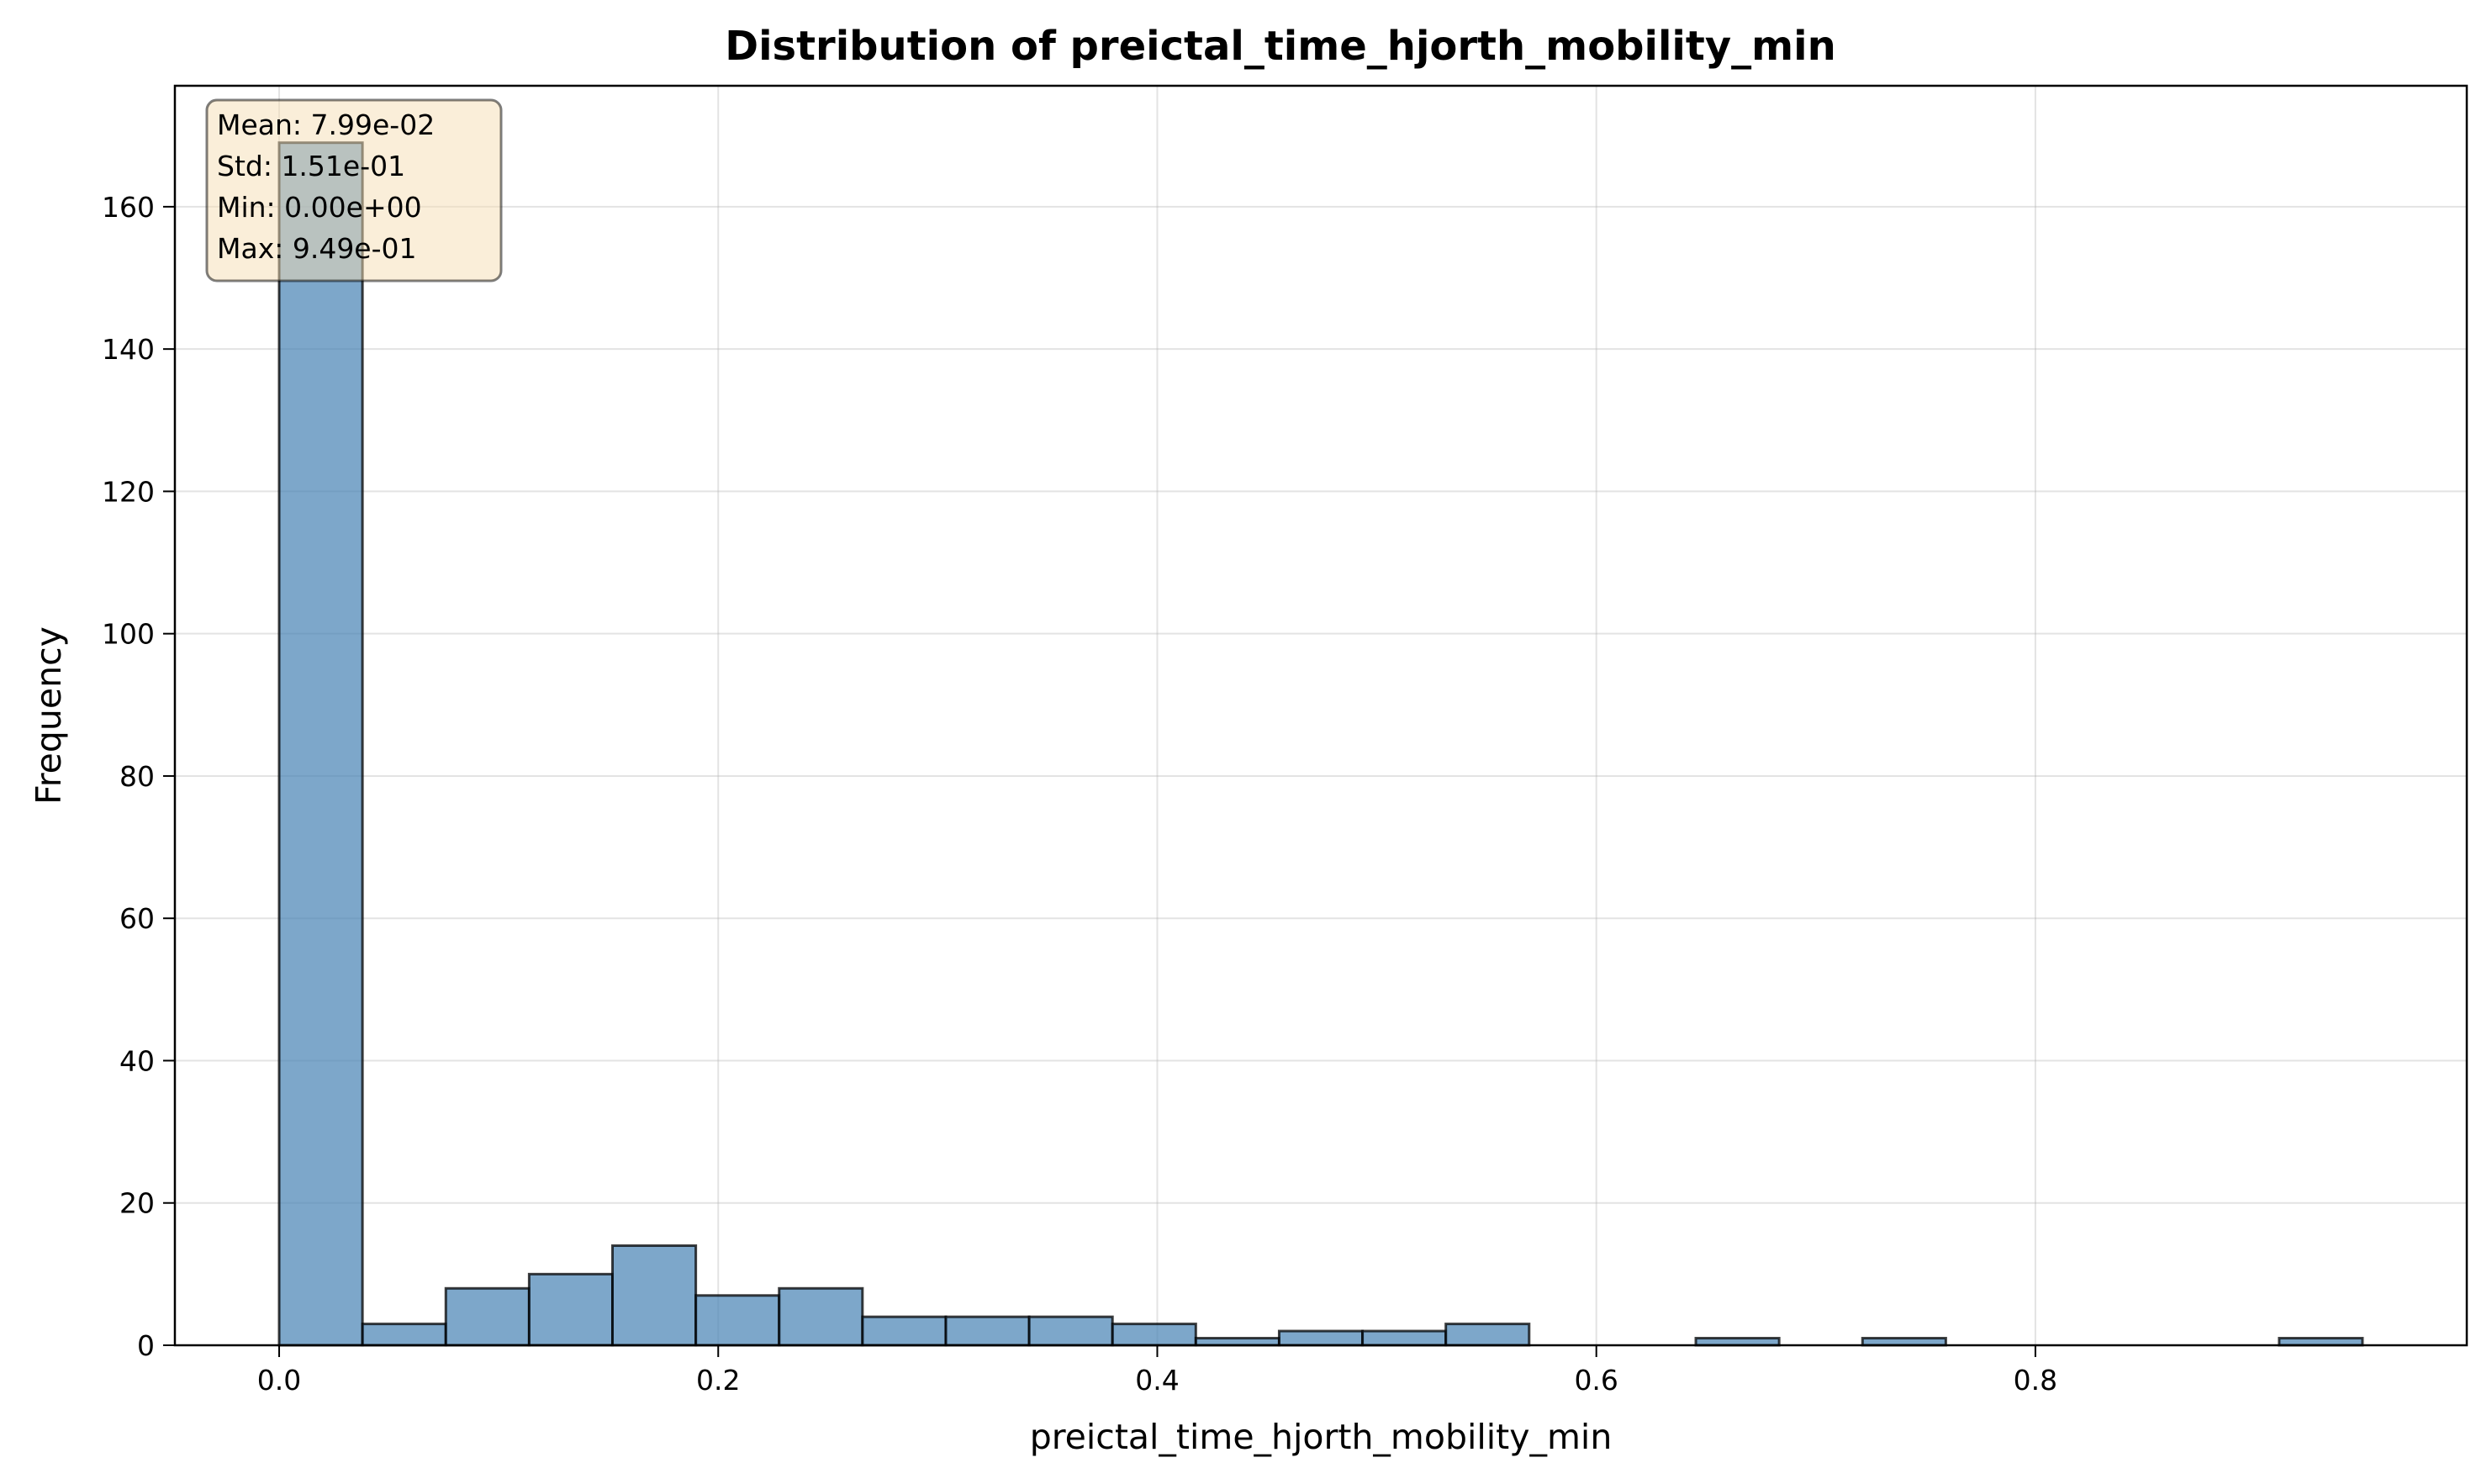  What do you see at coordinates (137, 919) in the screenshot?
I see `y-tick-label-3: 60` at bounding box center [137, 919].